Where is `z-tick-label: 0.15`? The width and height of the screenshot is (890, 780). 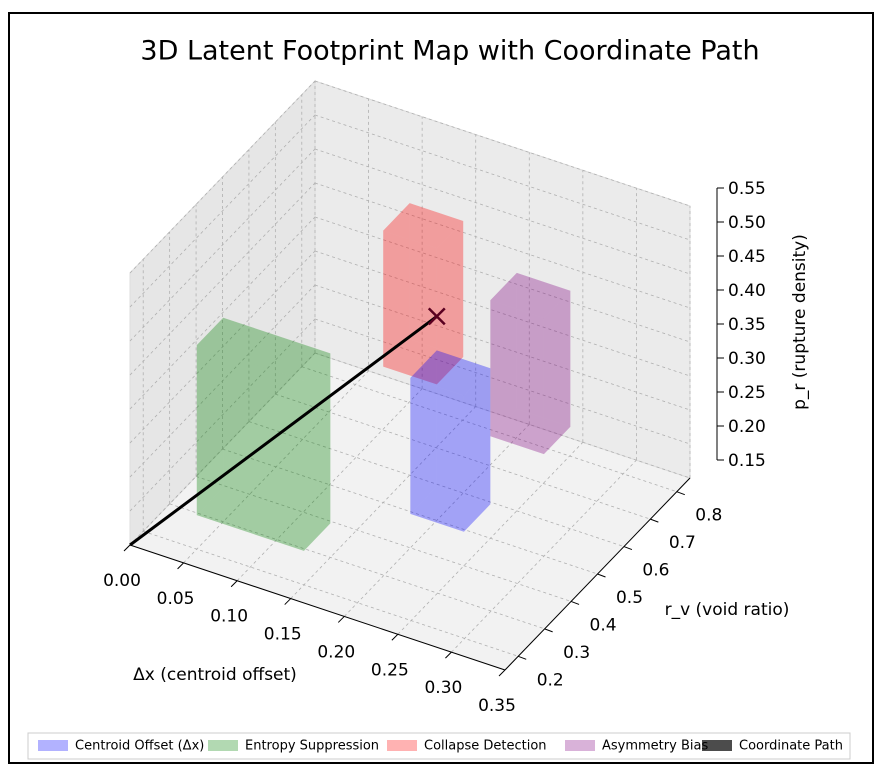
z-tick-label: 0.15 is located at coordinates (747, 461).